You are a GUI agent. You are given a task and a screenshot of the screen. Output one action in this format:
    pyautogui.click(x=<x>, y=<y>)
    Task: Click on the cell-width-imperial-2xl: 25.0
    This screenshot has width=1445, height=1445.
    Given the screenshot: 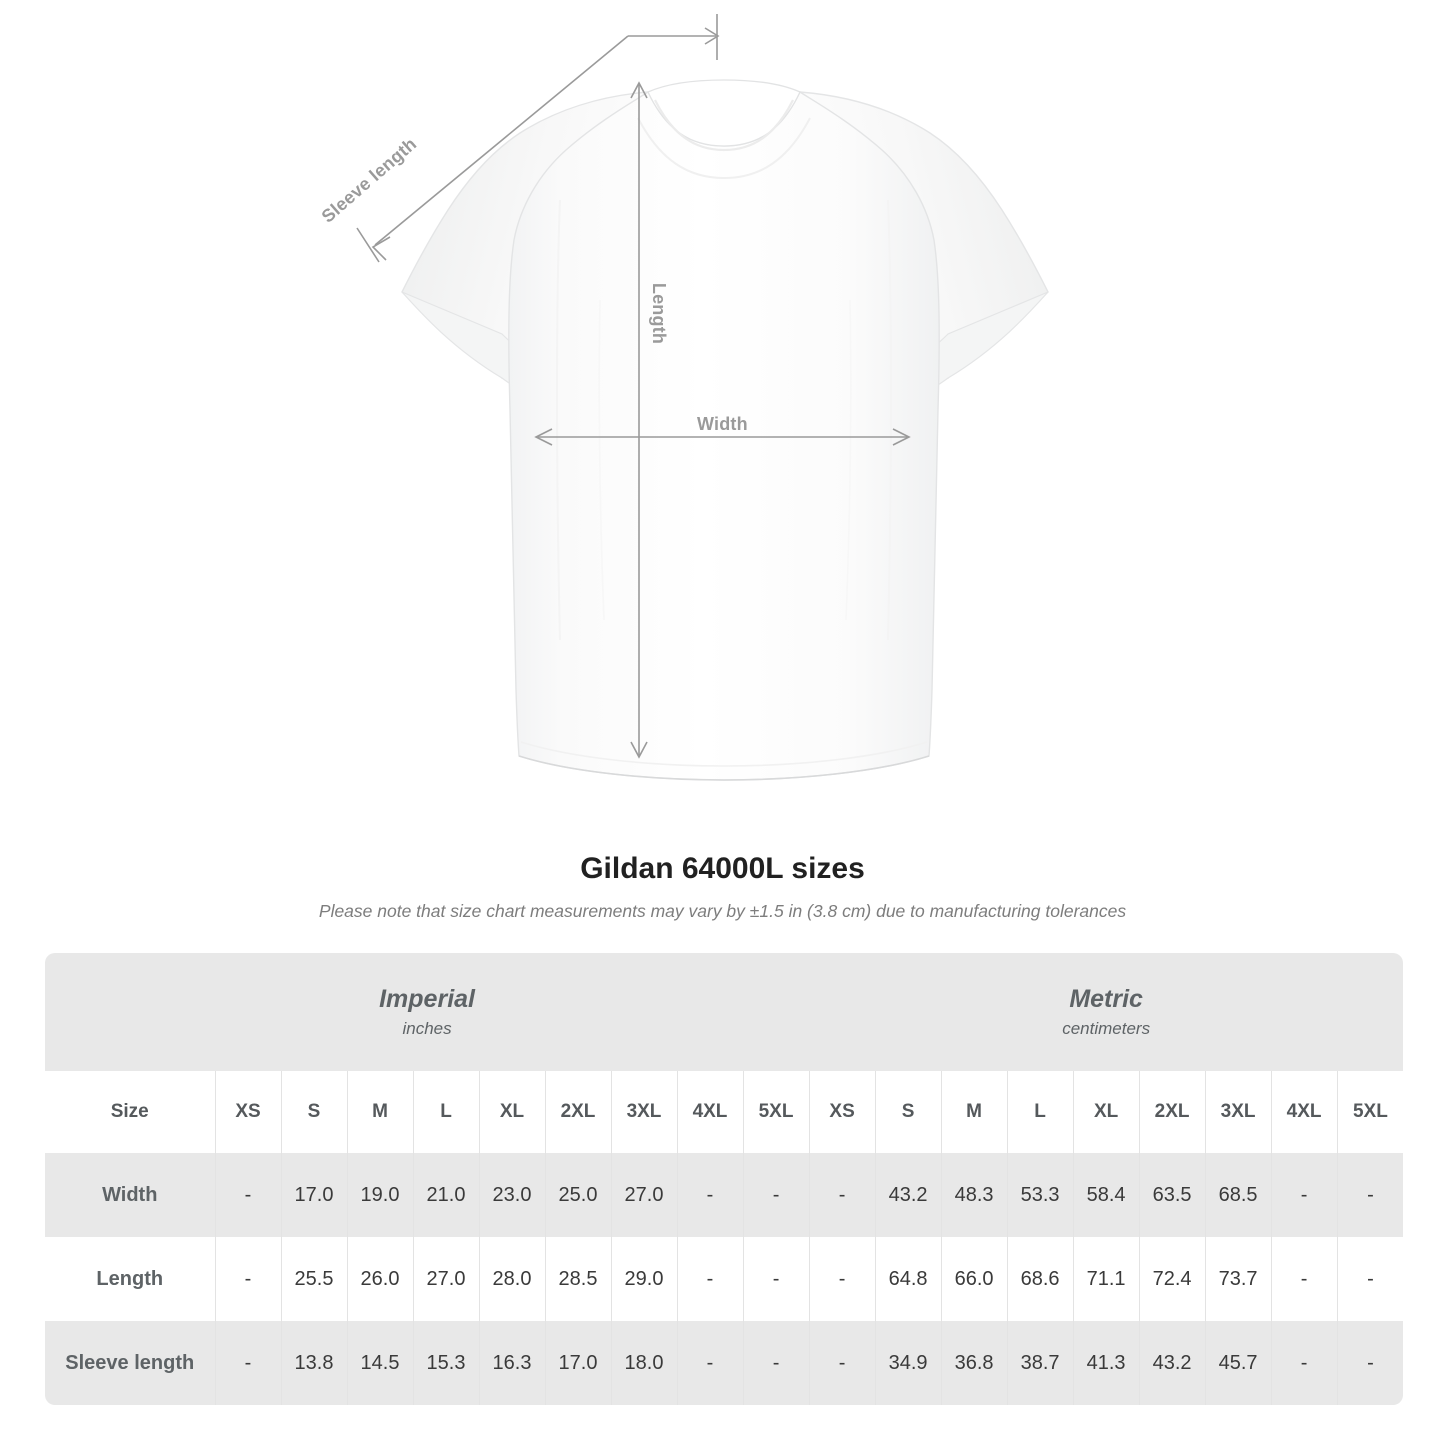 What is the action you would take?
    pyautogui.click(x=577, y=1195)
    